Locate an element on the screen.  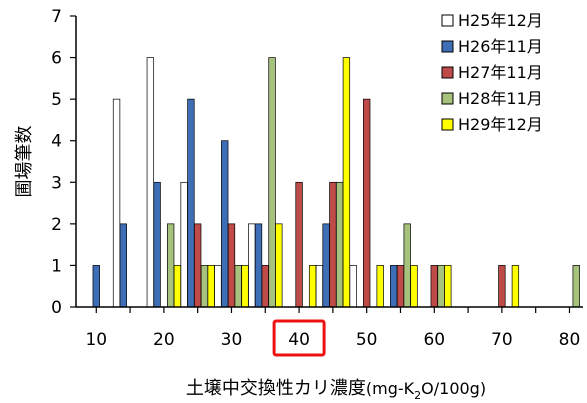
y-tick-label: 7 is located at coordinates (56, 17).